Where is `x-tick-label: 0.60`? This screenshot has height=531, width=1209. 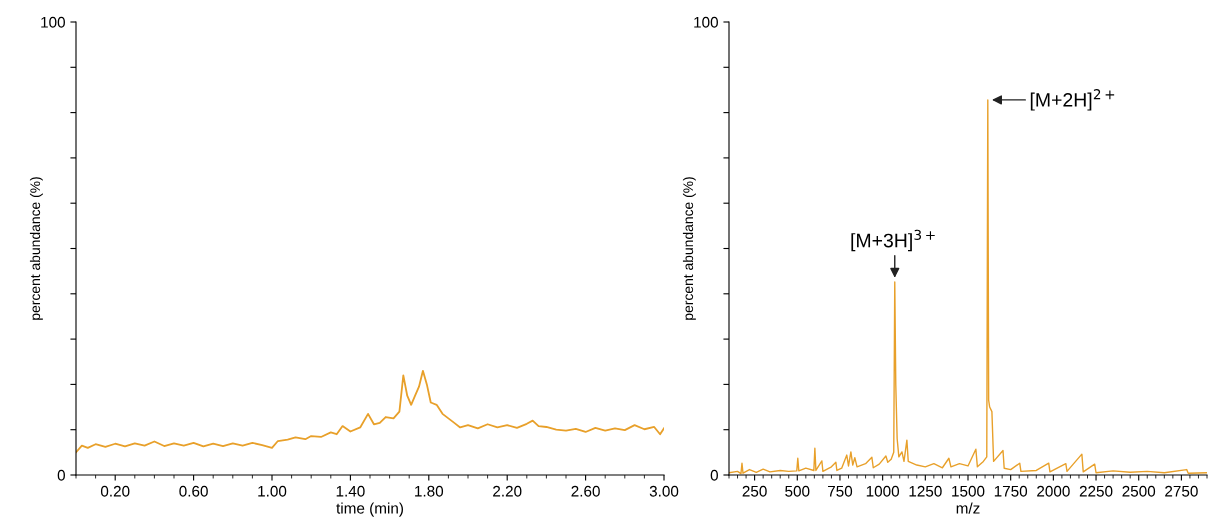 x-tick-label: 0.60 is located at coordinates (193, 491).